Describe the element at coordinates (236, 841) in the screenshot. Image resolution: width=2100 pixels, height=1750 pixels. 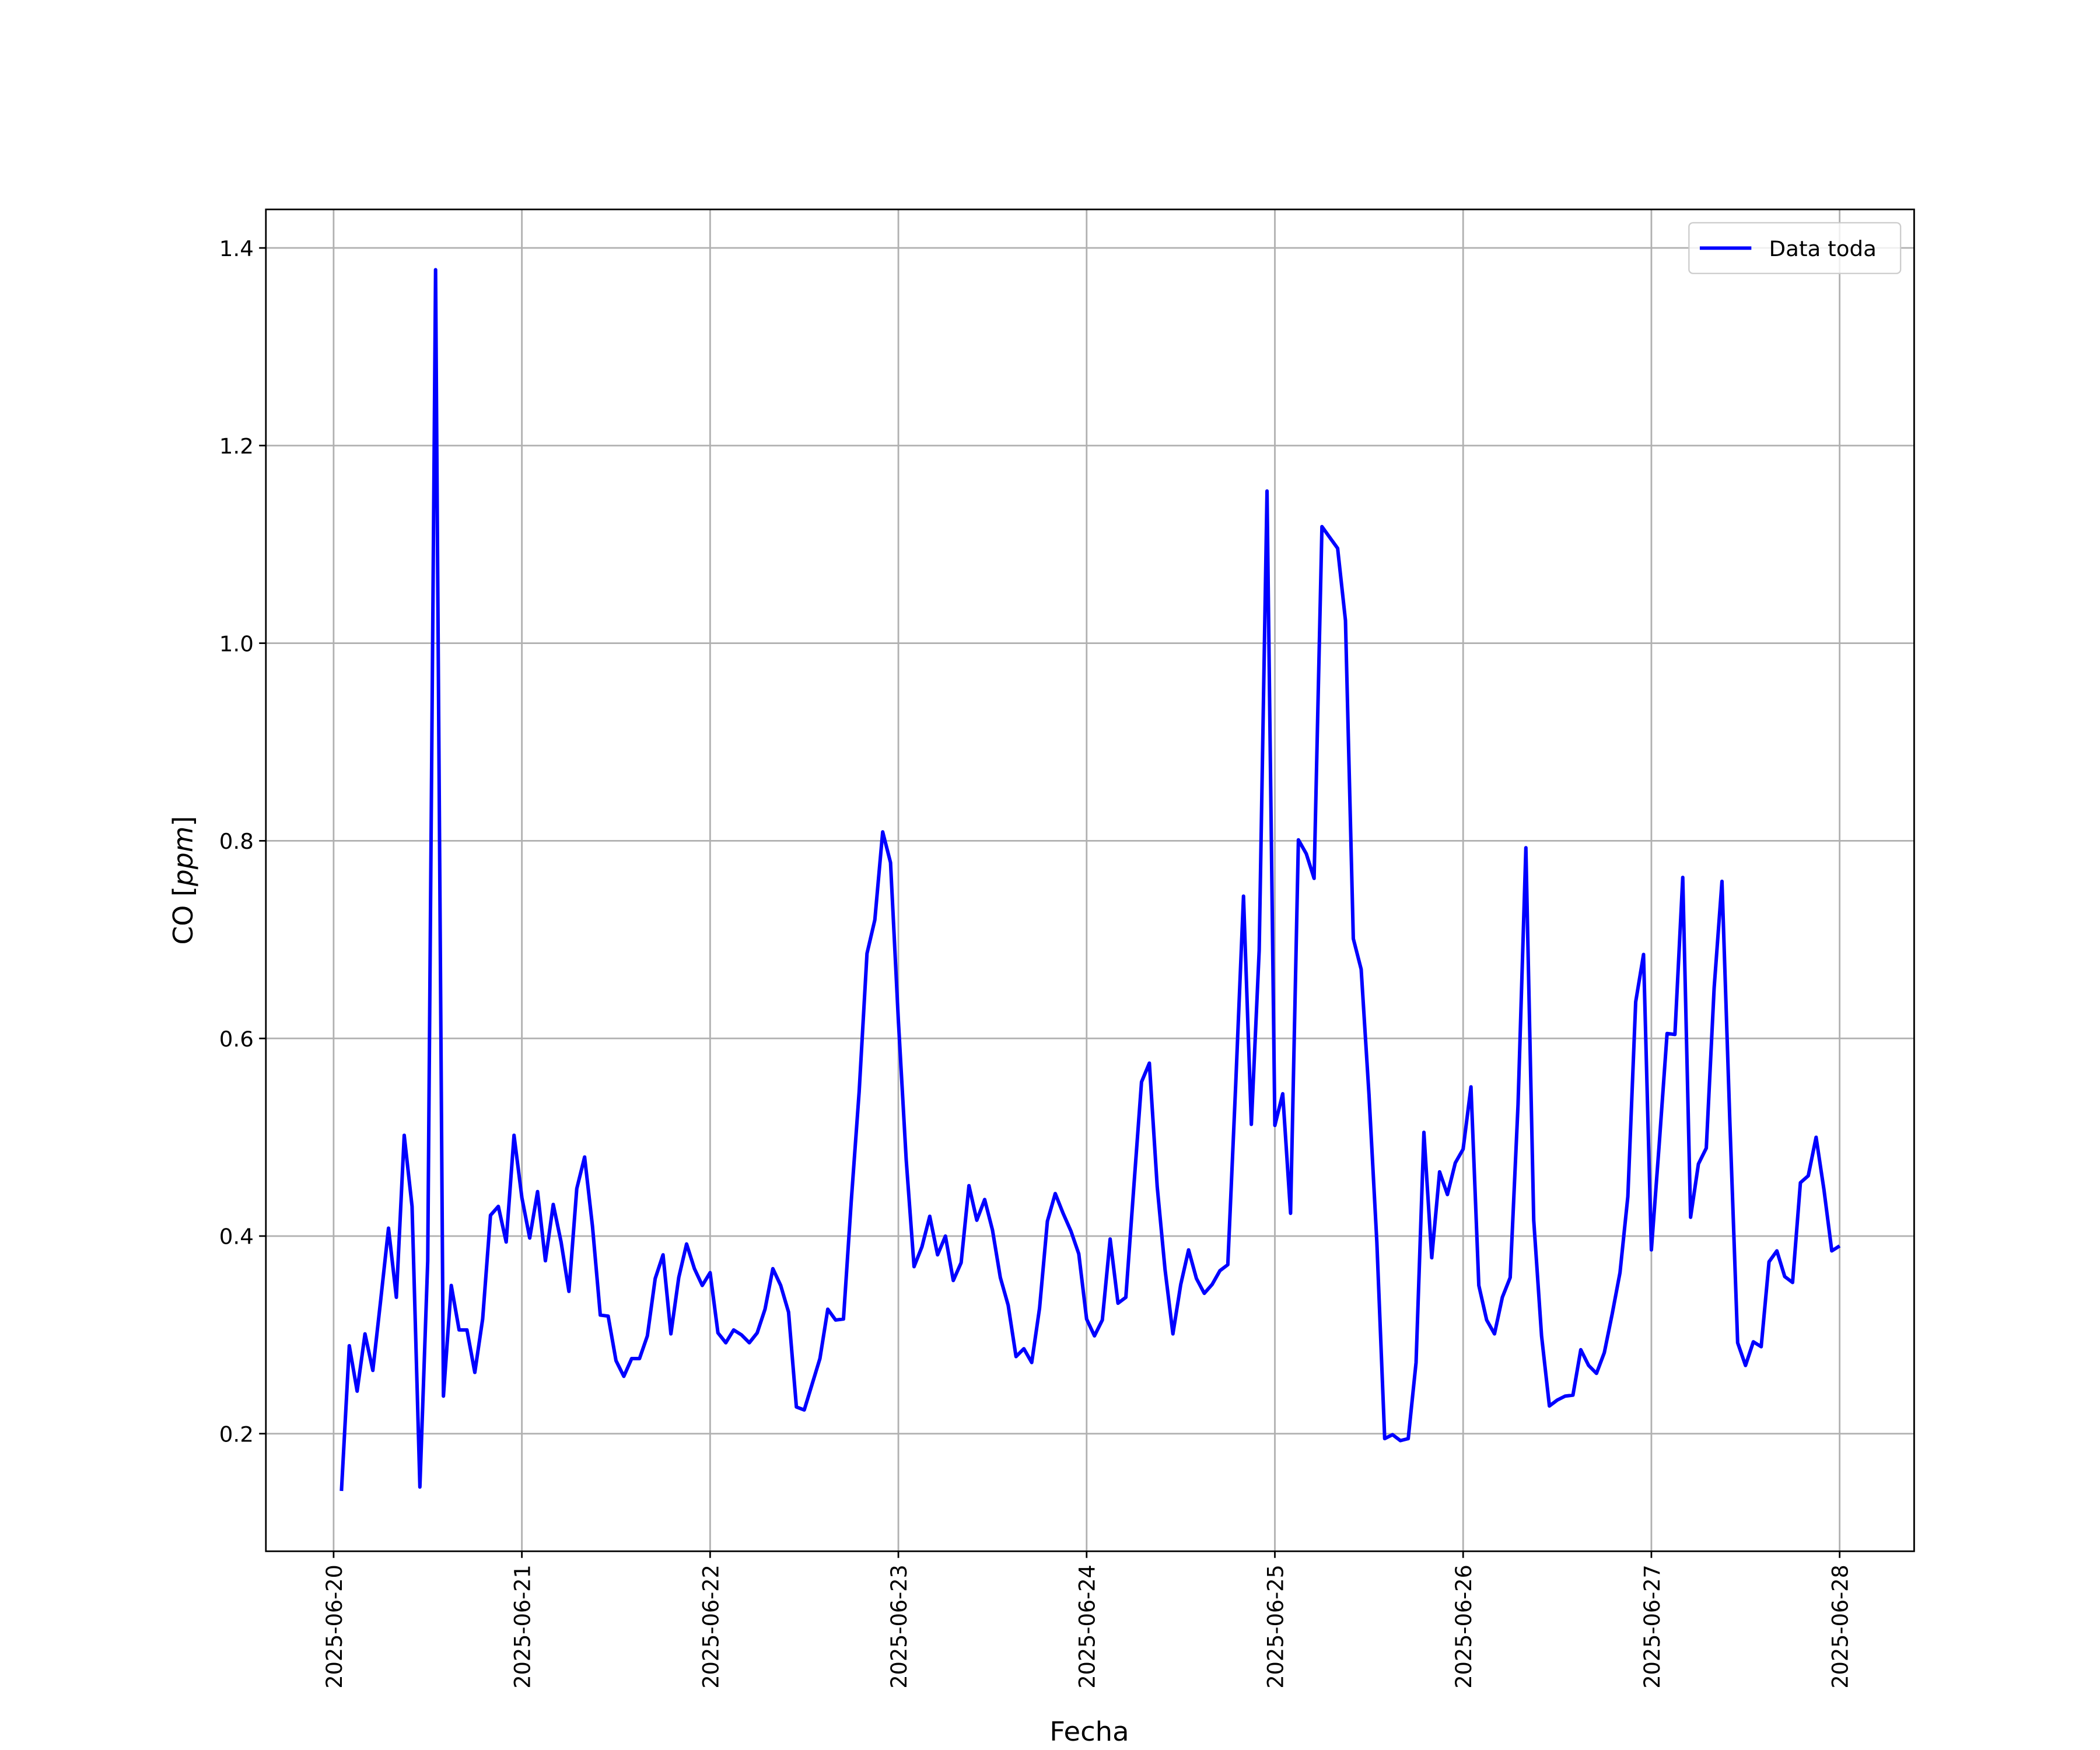
I see `y-tick-label: 0.8` at that location.